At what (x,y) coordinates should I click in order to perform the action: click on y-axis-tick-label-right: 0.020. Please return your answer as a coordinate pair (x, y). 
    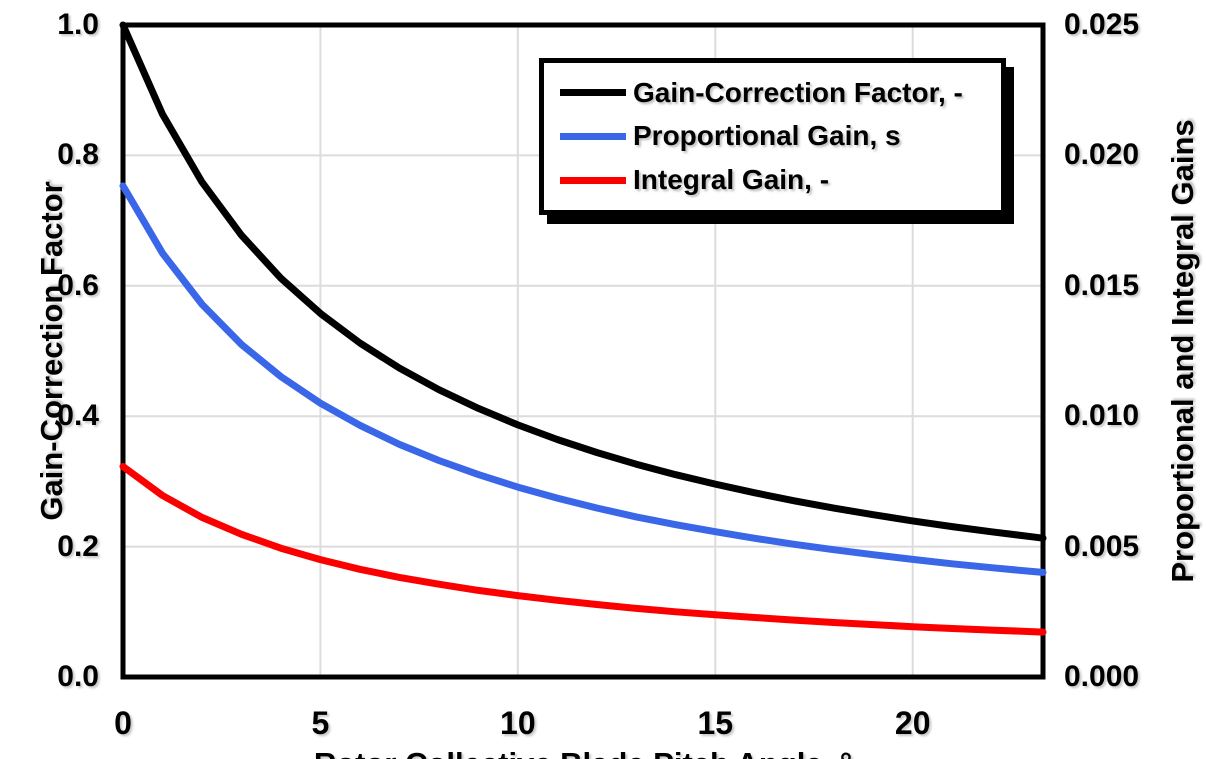
    Looking at the image, I should click on (1102, 155).